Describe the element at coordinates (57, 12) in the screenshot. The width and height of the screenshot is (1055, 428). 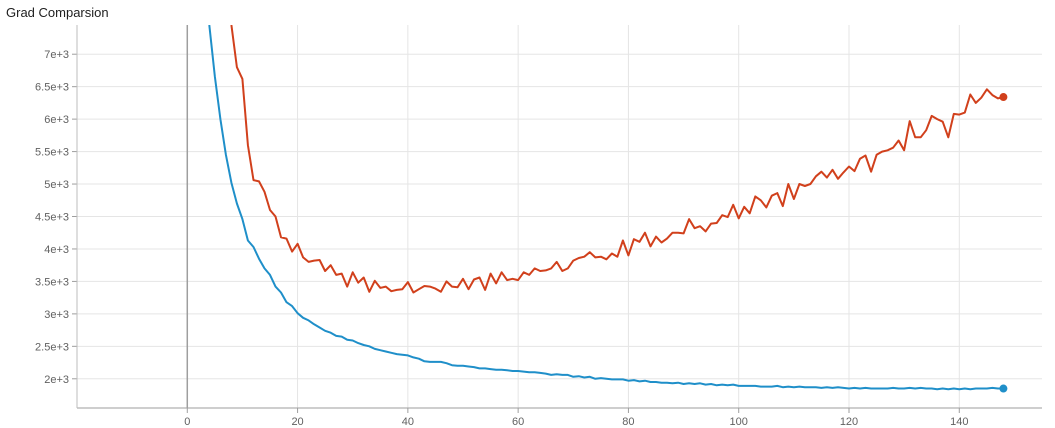
I see `chart-title: Grad Comparsion` at that location.